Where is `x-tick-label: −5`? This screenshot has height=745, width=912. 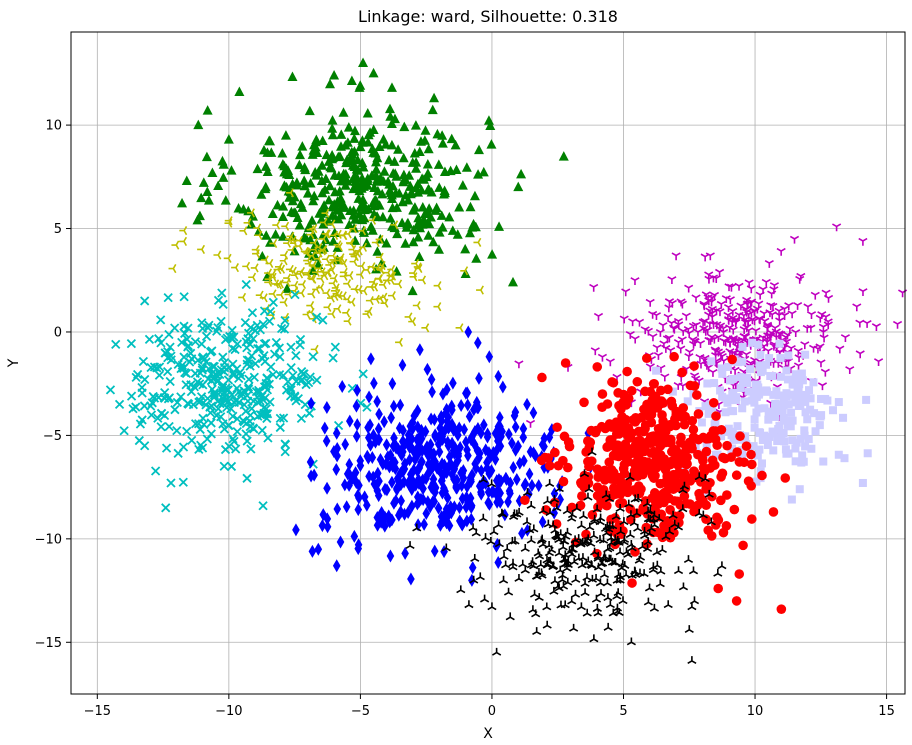
x-tick-label: −5 is located at coordinates (360, 711).